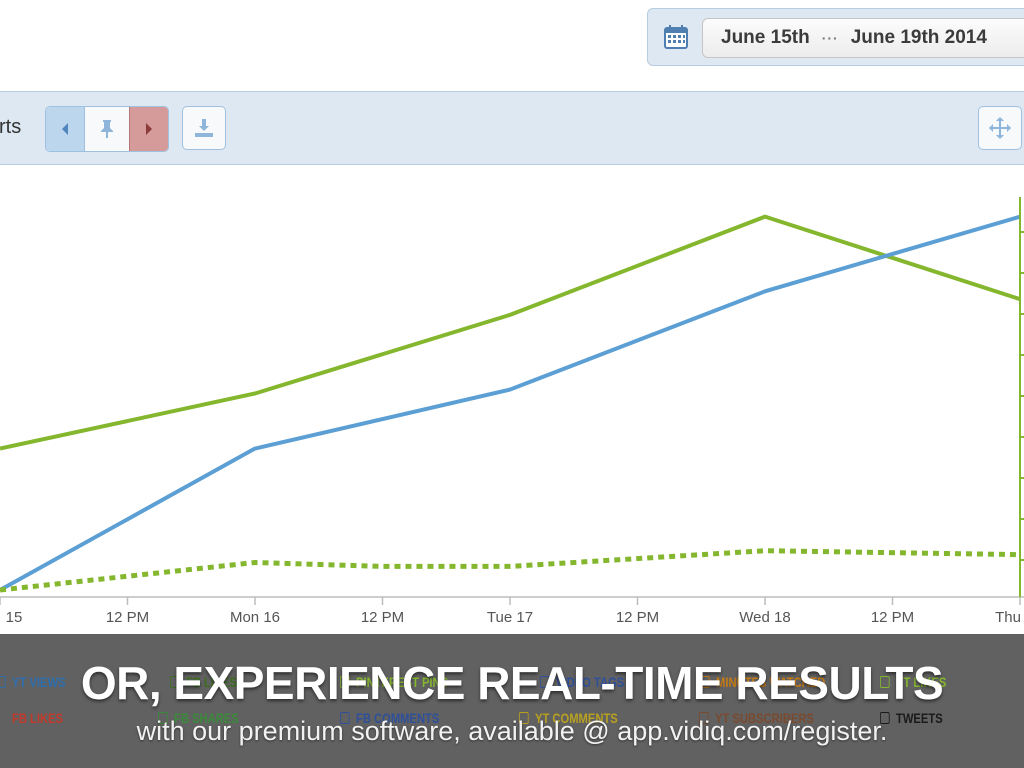 The height and width of the screenshot is (768, 1024). Describe the element at coordinates (39, 682) in the screenshot. I see `legend-label: YT VIEWS` at that location.